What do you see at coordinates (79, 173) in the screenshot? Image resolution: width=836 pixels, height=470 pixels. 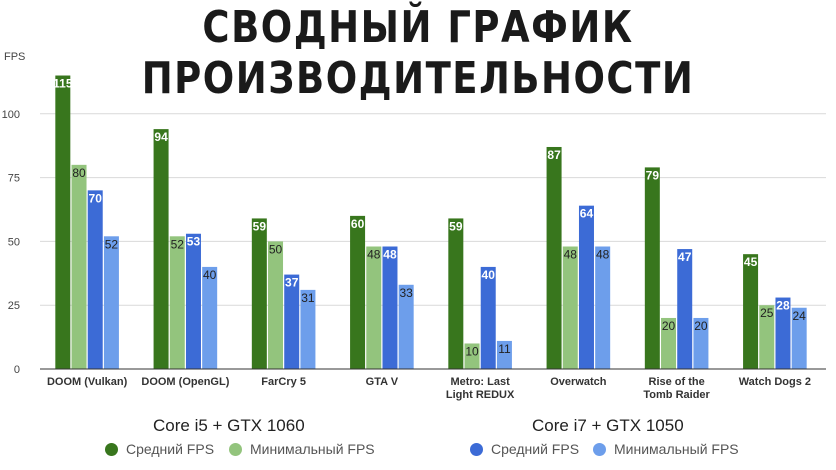 I see `data-label: 80` at bounding box center [79, 173].